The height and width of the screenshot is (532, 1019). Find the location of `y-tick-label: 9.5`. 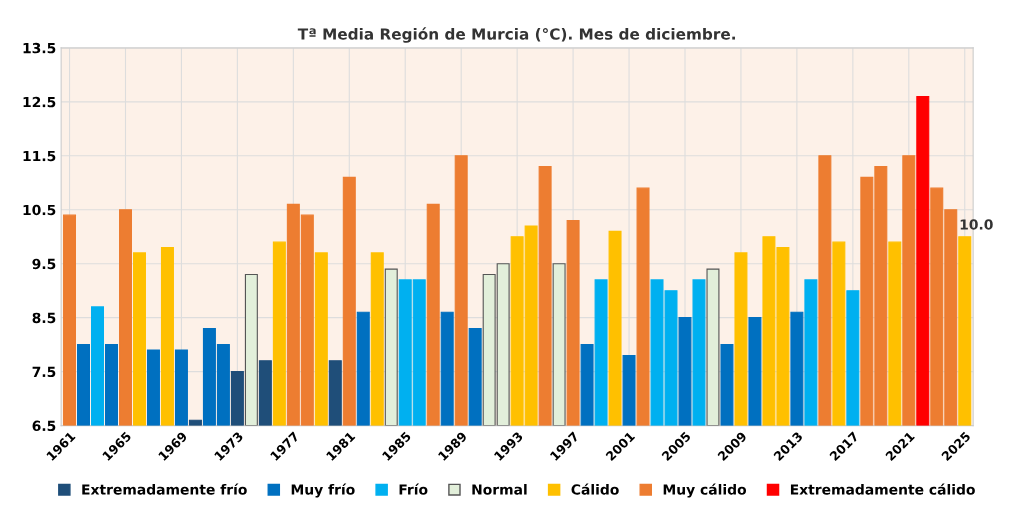

y-tick-label: 9.5 is located at coordinates (44, 264).